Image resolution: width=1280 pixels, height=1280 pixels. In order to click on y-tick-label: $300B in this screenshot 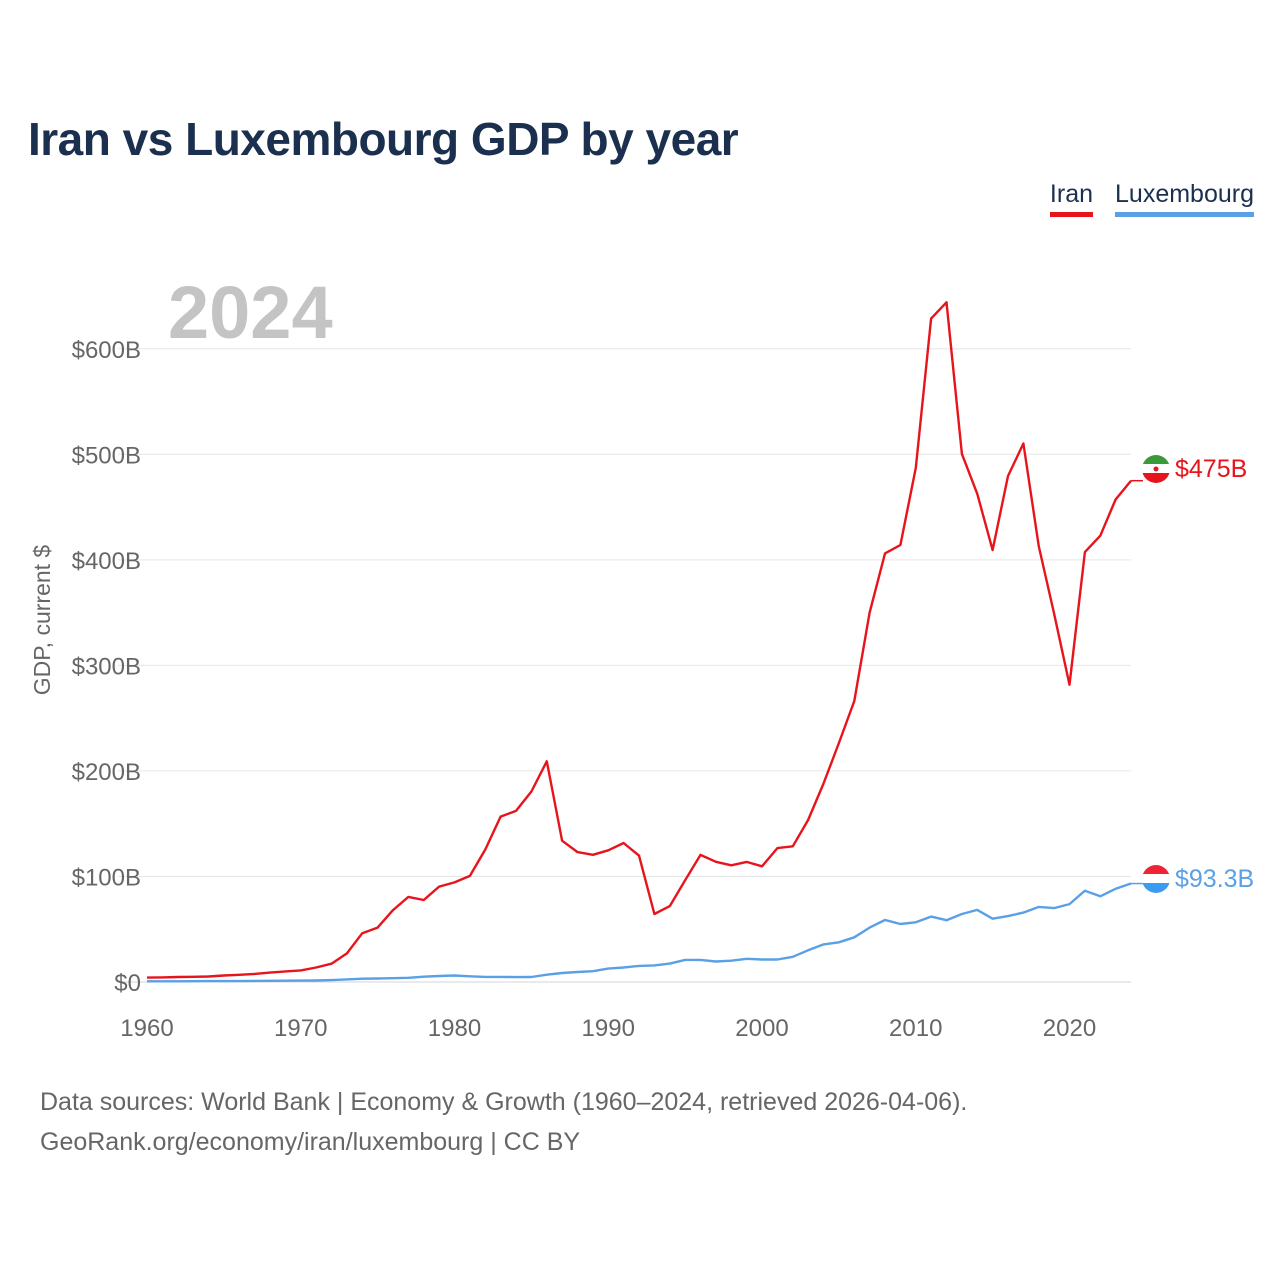, I will do `click(106, 666)`.